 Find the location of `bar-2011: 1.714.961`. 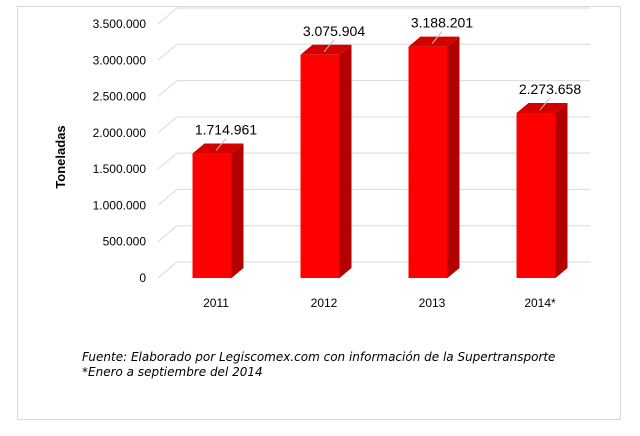

bar-2011: 1.714.961 is located at coordinates (224, 200).